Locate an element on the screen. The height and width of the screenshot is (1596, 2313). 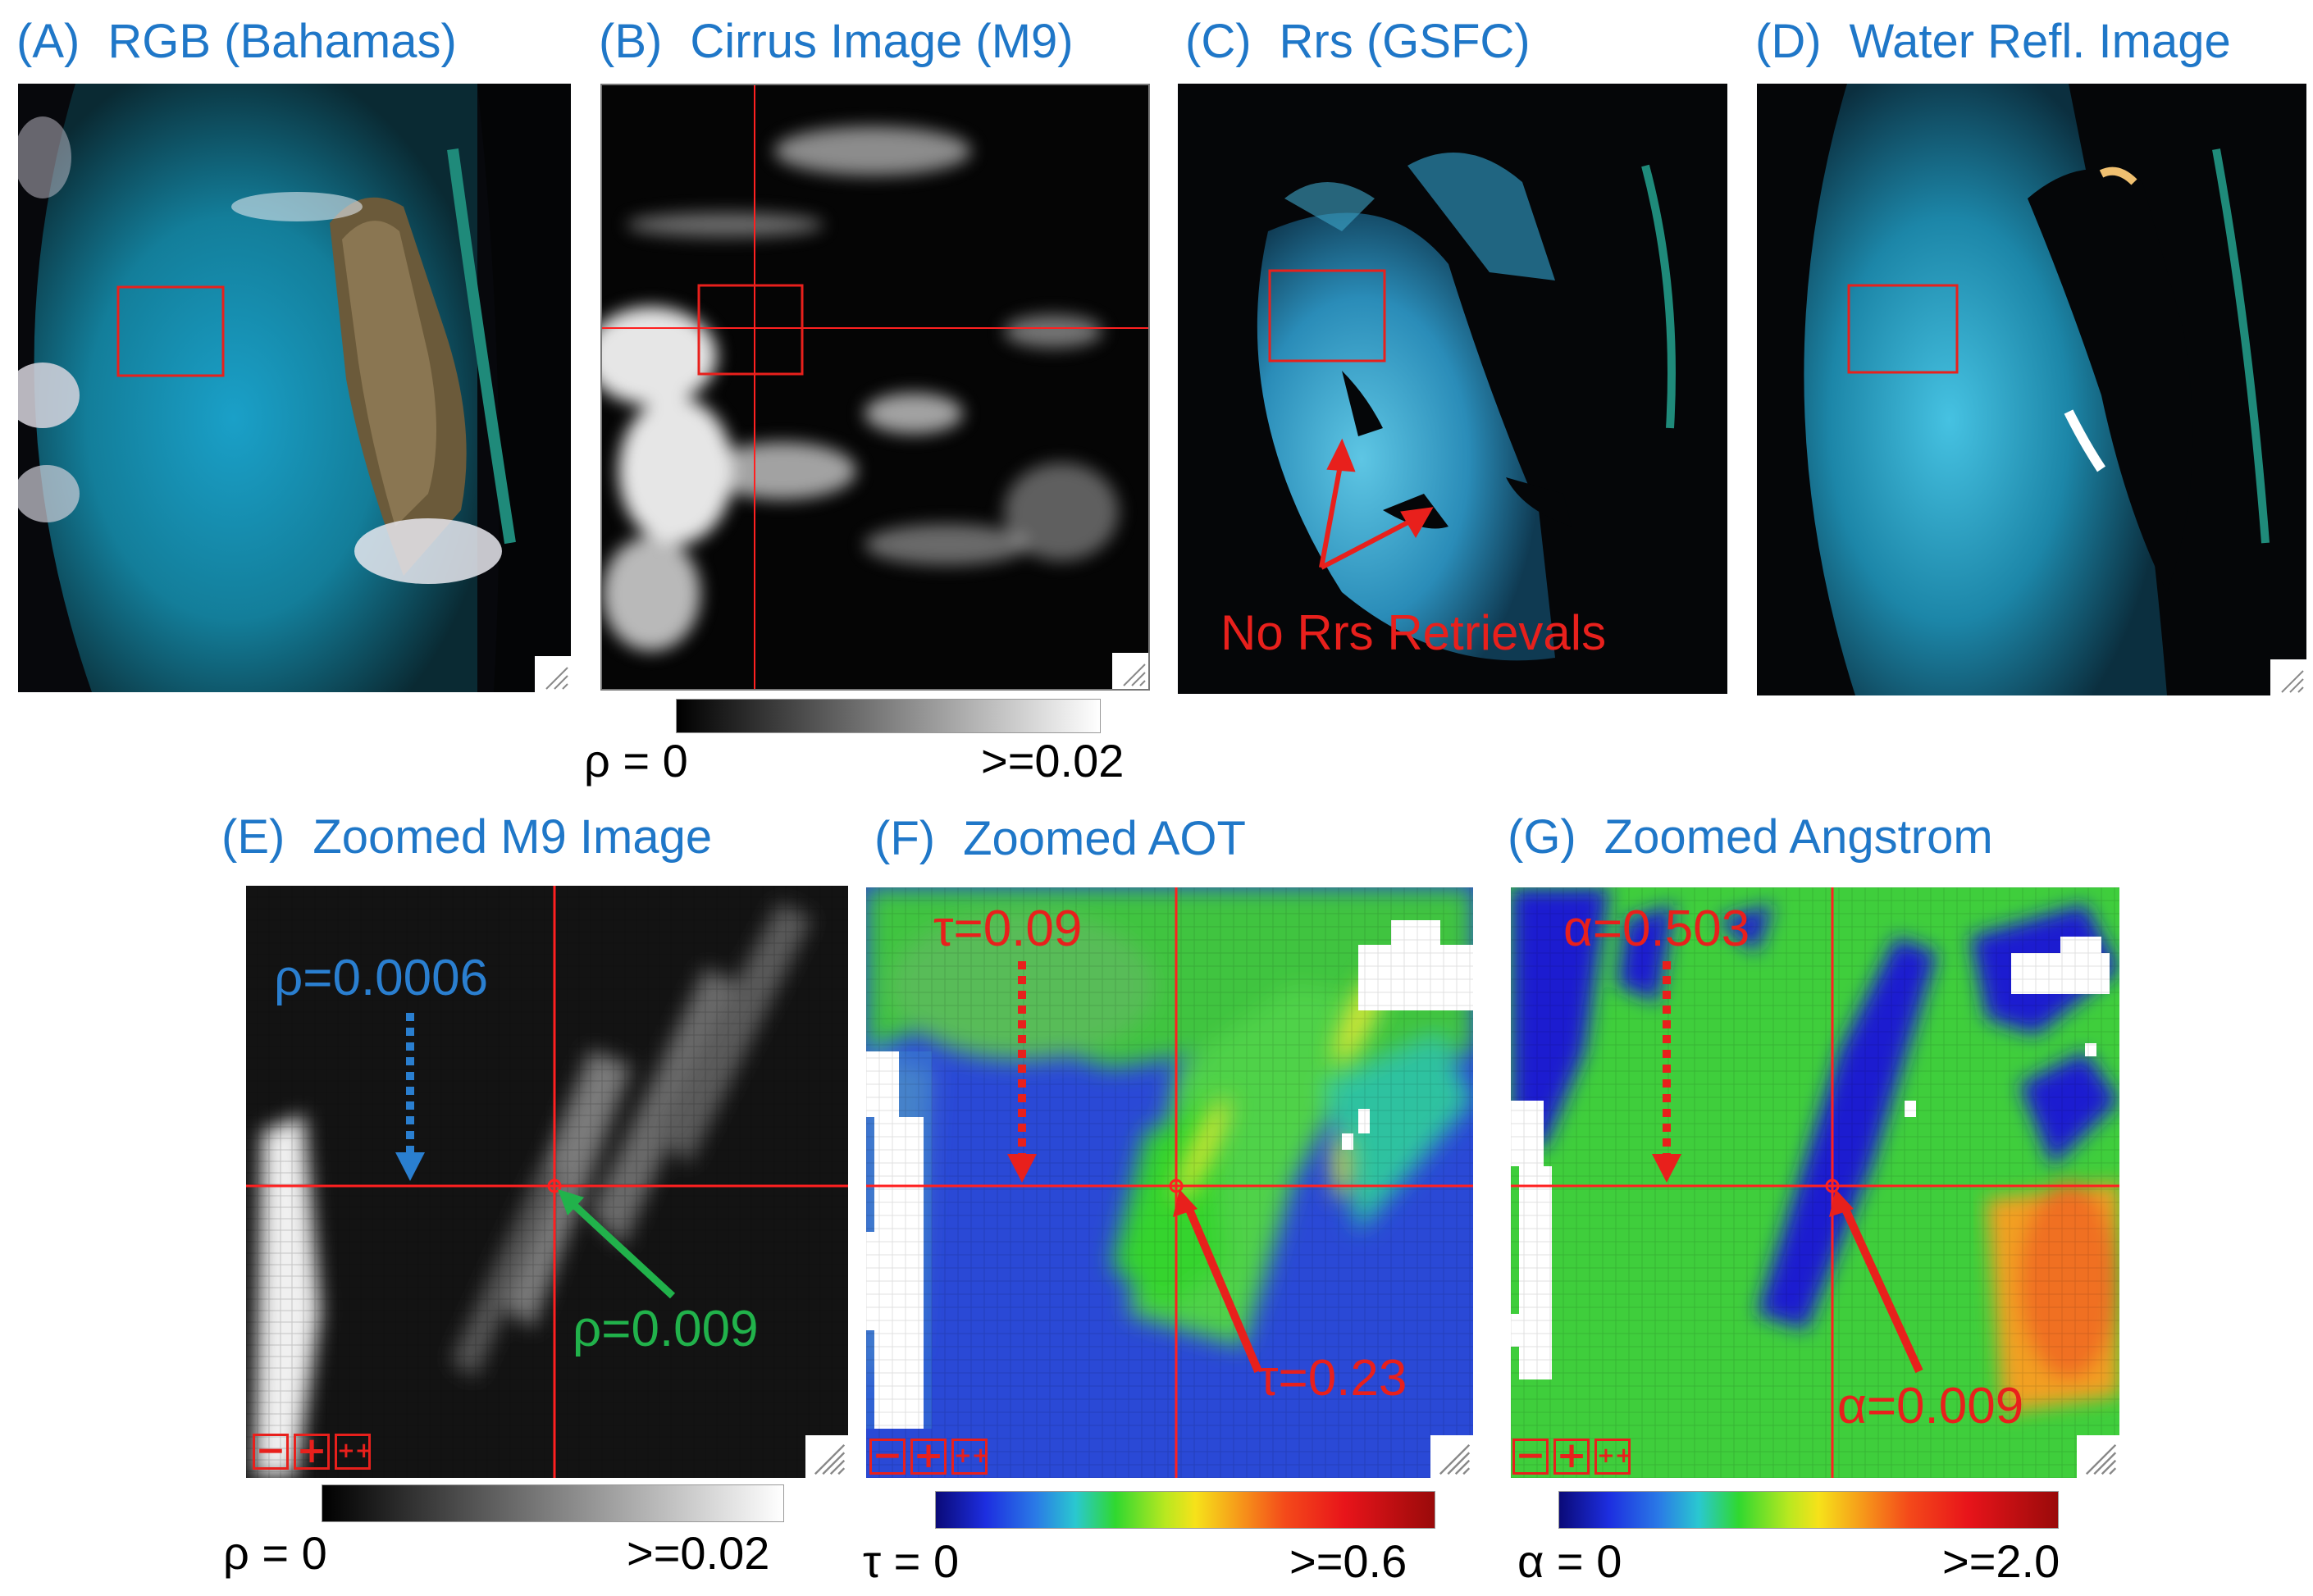
colorbar-b-max-label: >=0.02 is located at coordinates (1053, 761).